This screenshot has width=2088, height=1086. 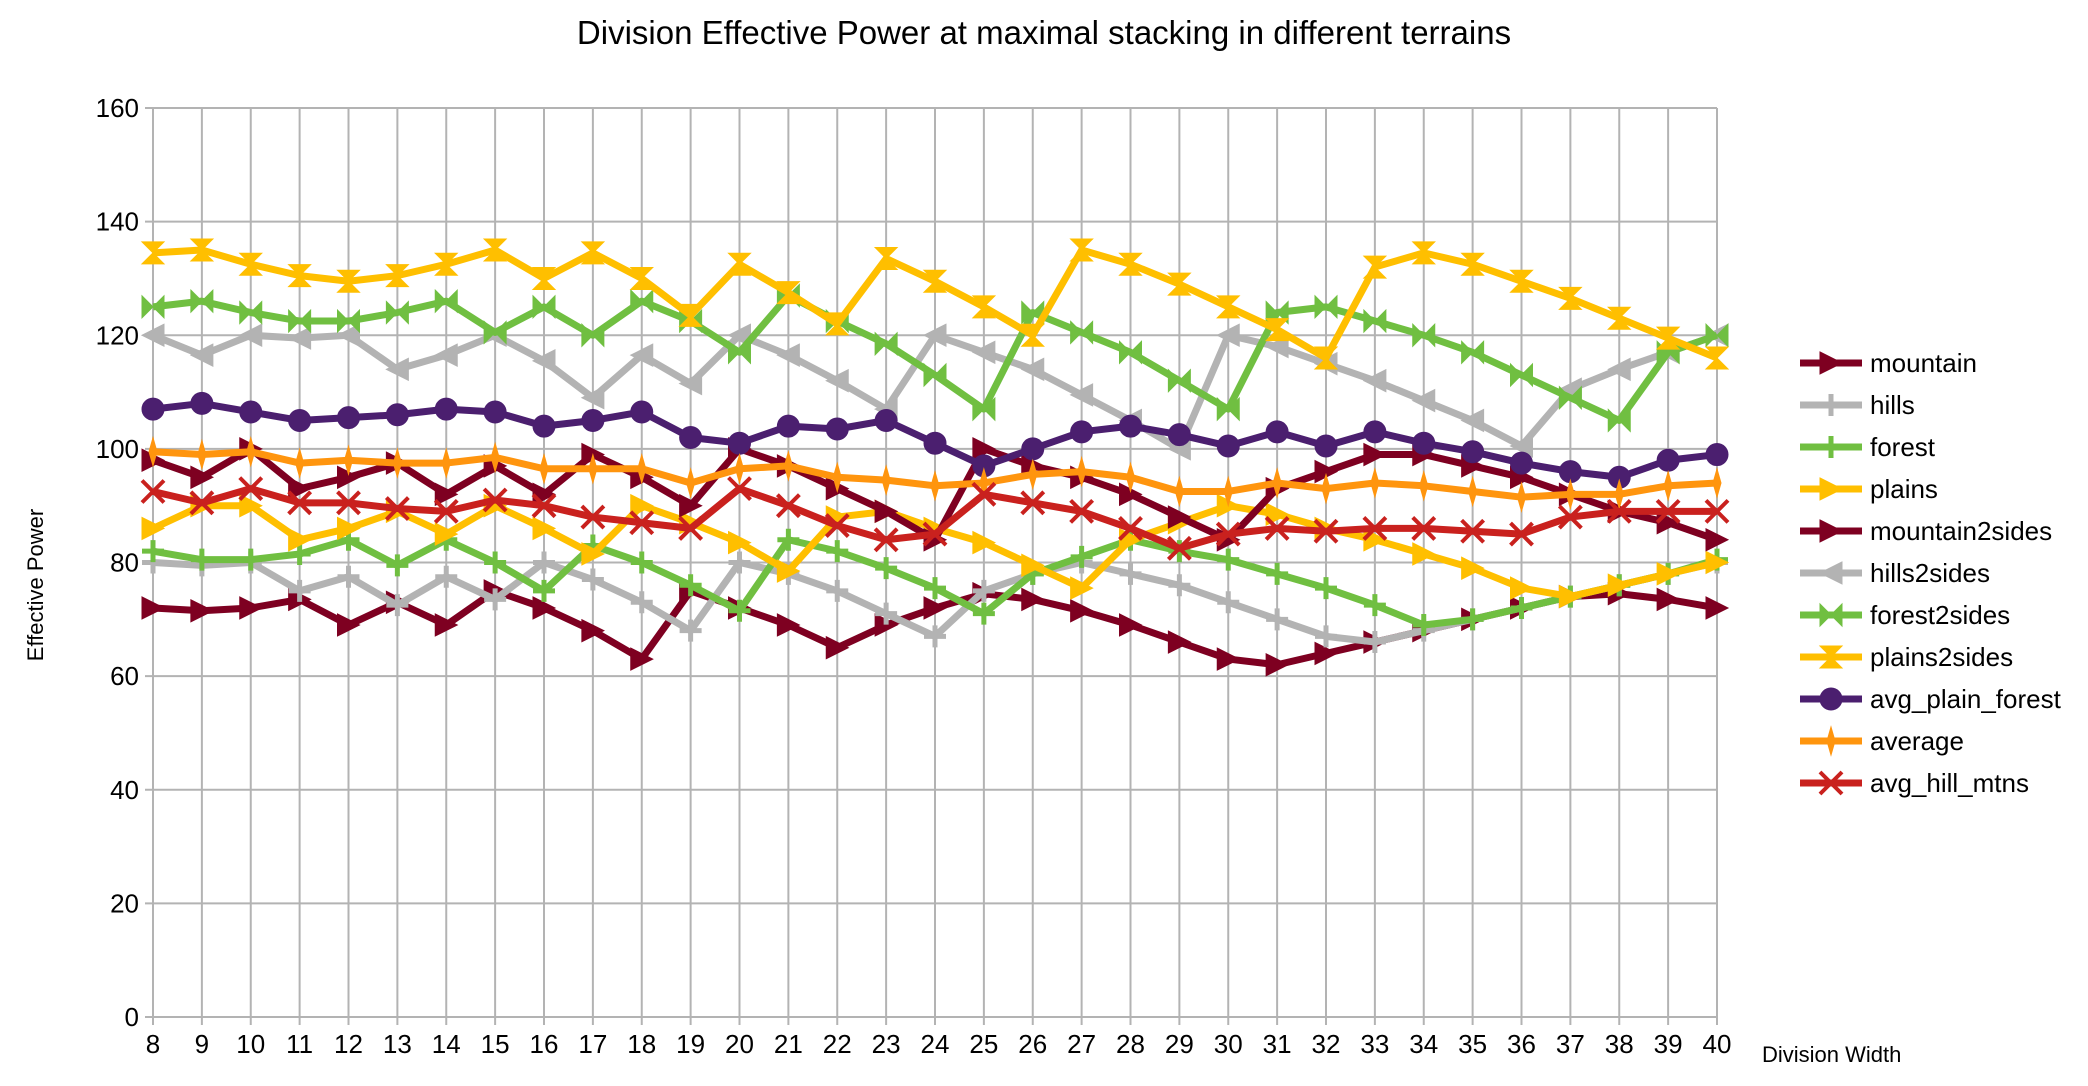 What do you see at coordinates (1423, 1044) in the screenshot?
I see `x-tick-label: 34` at bounding box center [1423, 1044].